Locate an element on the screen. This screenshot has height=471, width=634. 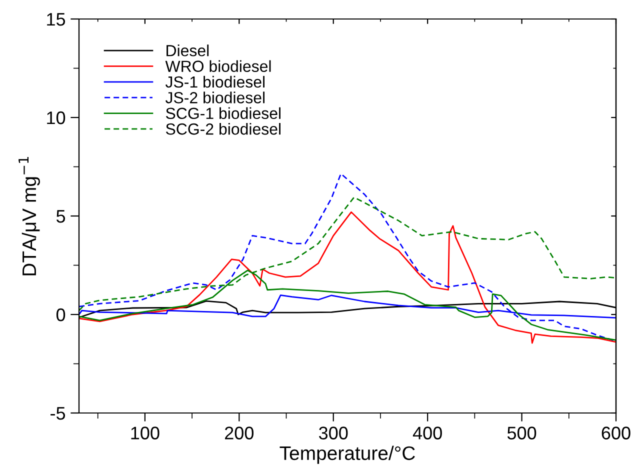
y-axis-title: DTA/μV mg$^{−1}$ is located at coordinates (29, 216).